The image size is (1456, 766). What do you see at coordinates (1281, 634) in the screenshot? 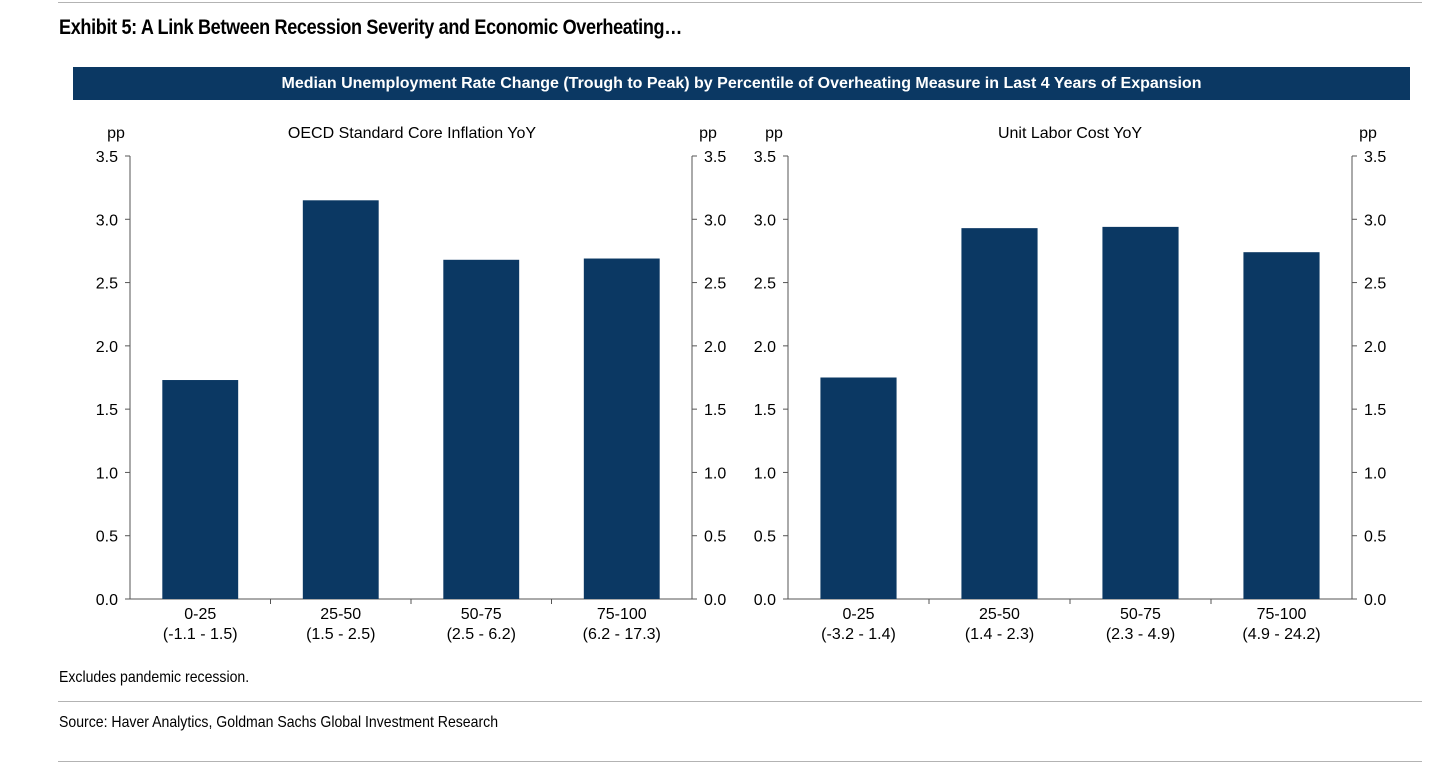
I see `x-tick-range-label: (4.9 - 24.2)` at bounding box center [1281, 634].